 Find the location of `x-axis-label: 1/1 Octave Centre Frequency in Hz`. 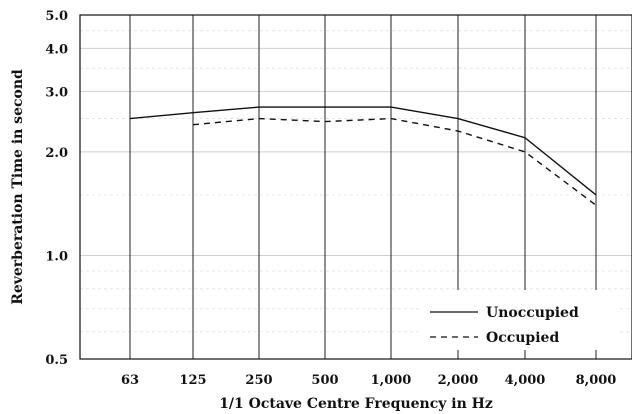

x-axis-label: 1/1 Octave Centre Frequency in Hz is located at coordinates (356, 404).